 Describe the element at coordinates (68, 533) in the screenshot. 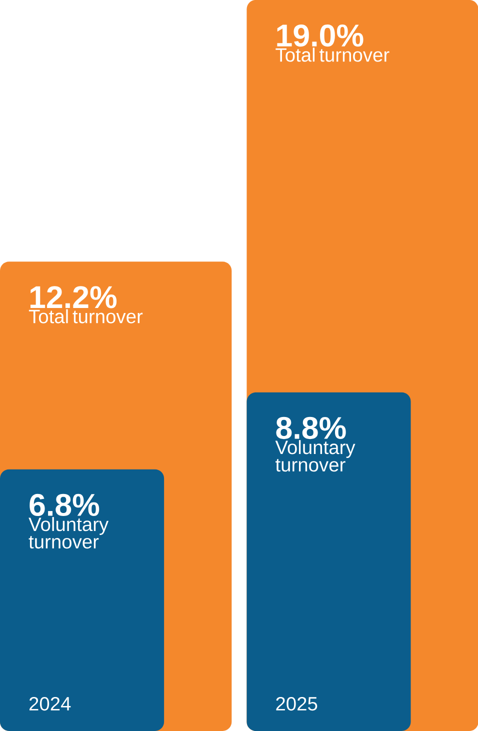

I see `series-label: Voluntary turnover` at that location.